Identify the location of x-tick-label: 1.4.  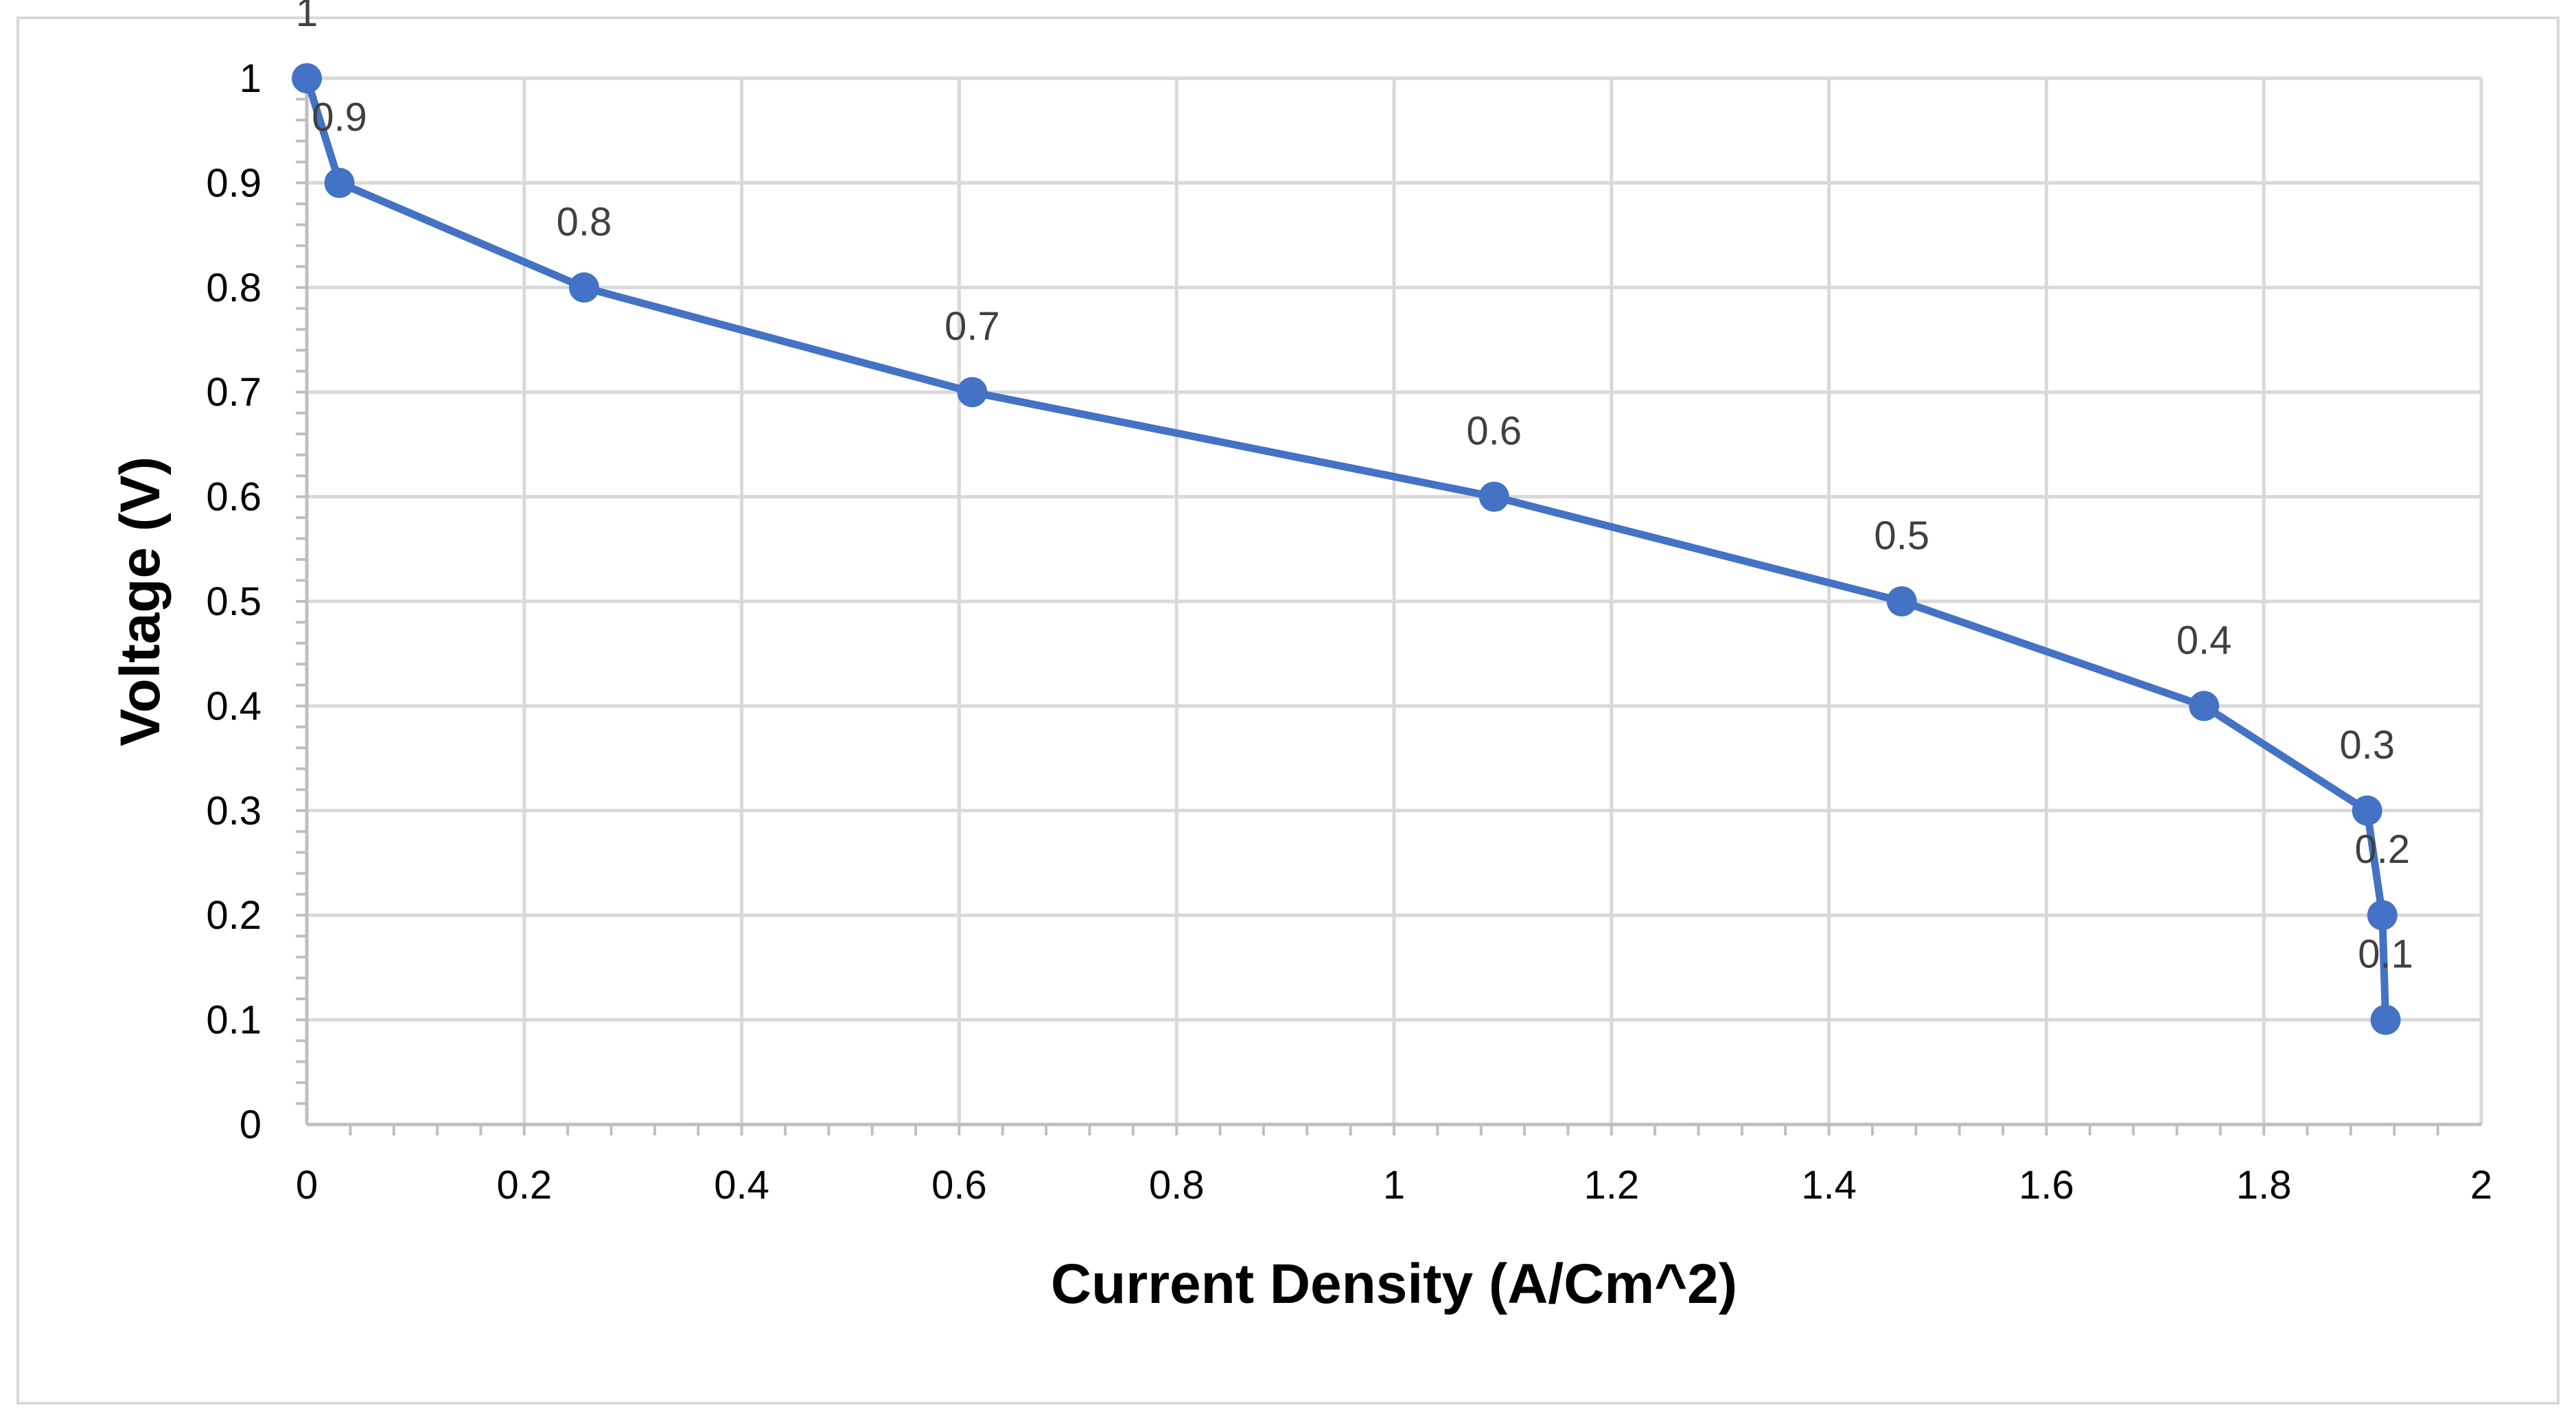
(1829, 1185).